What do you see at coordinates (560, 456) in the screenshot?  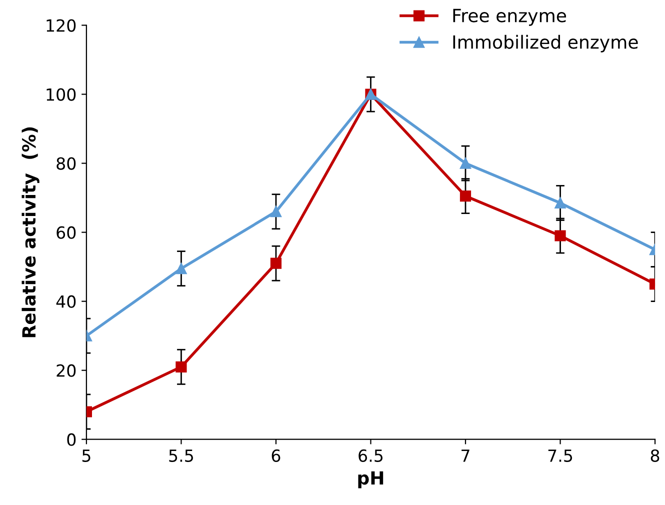 I see `x-tick-label: 7.5` at bounding box center [560, 456].